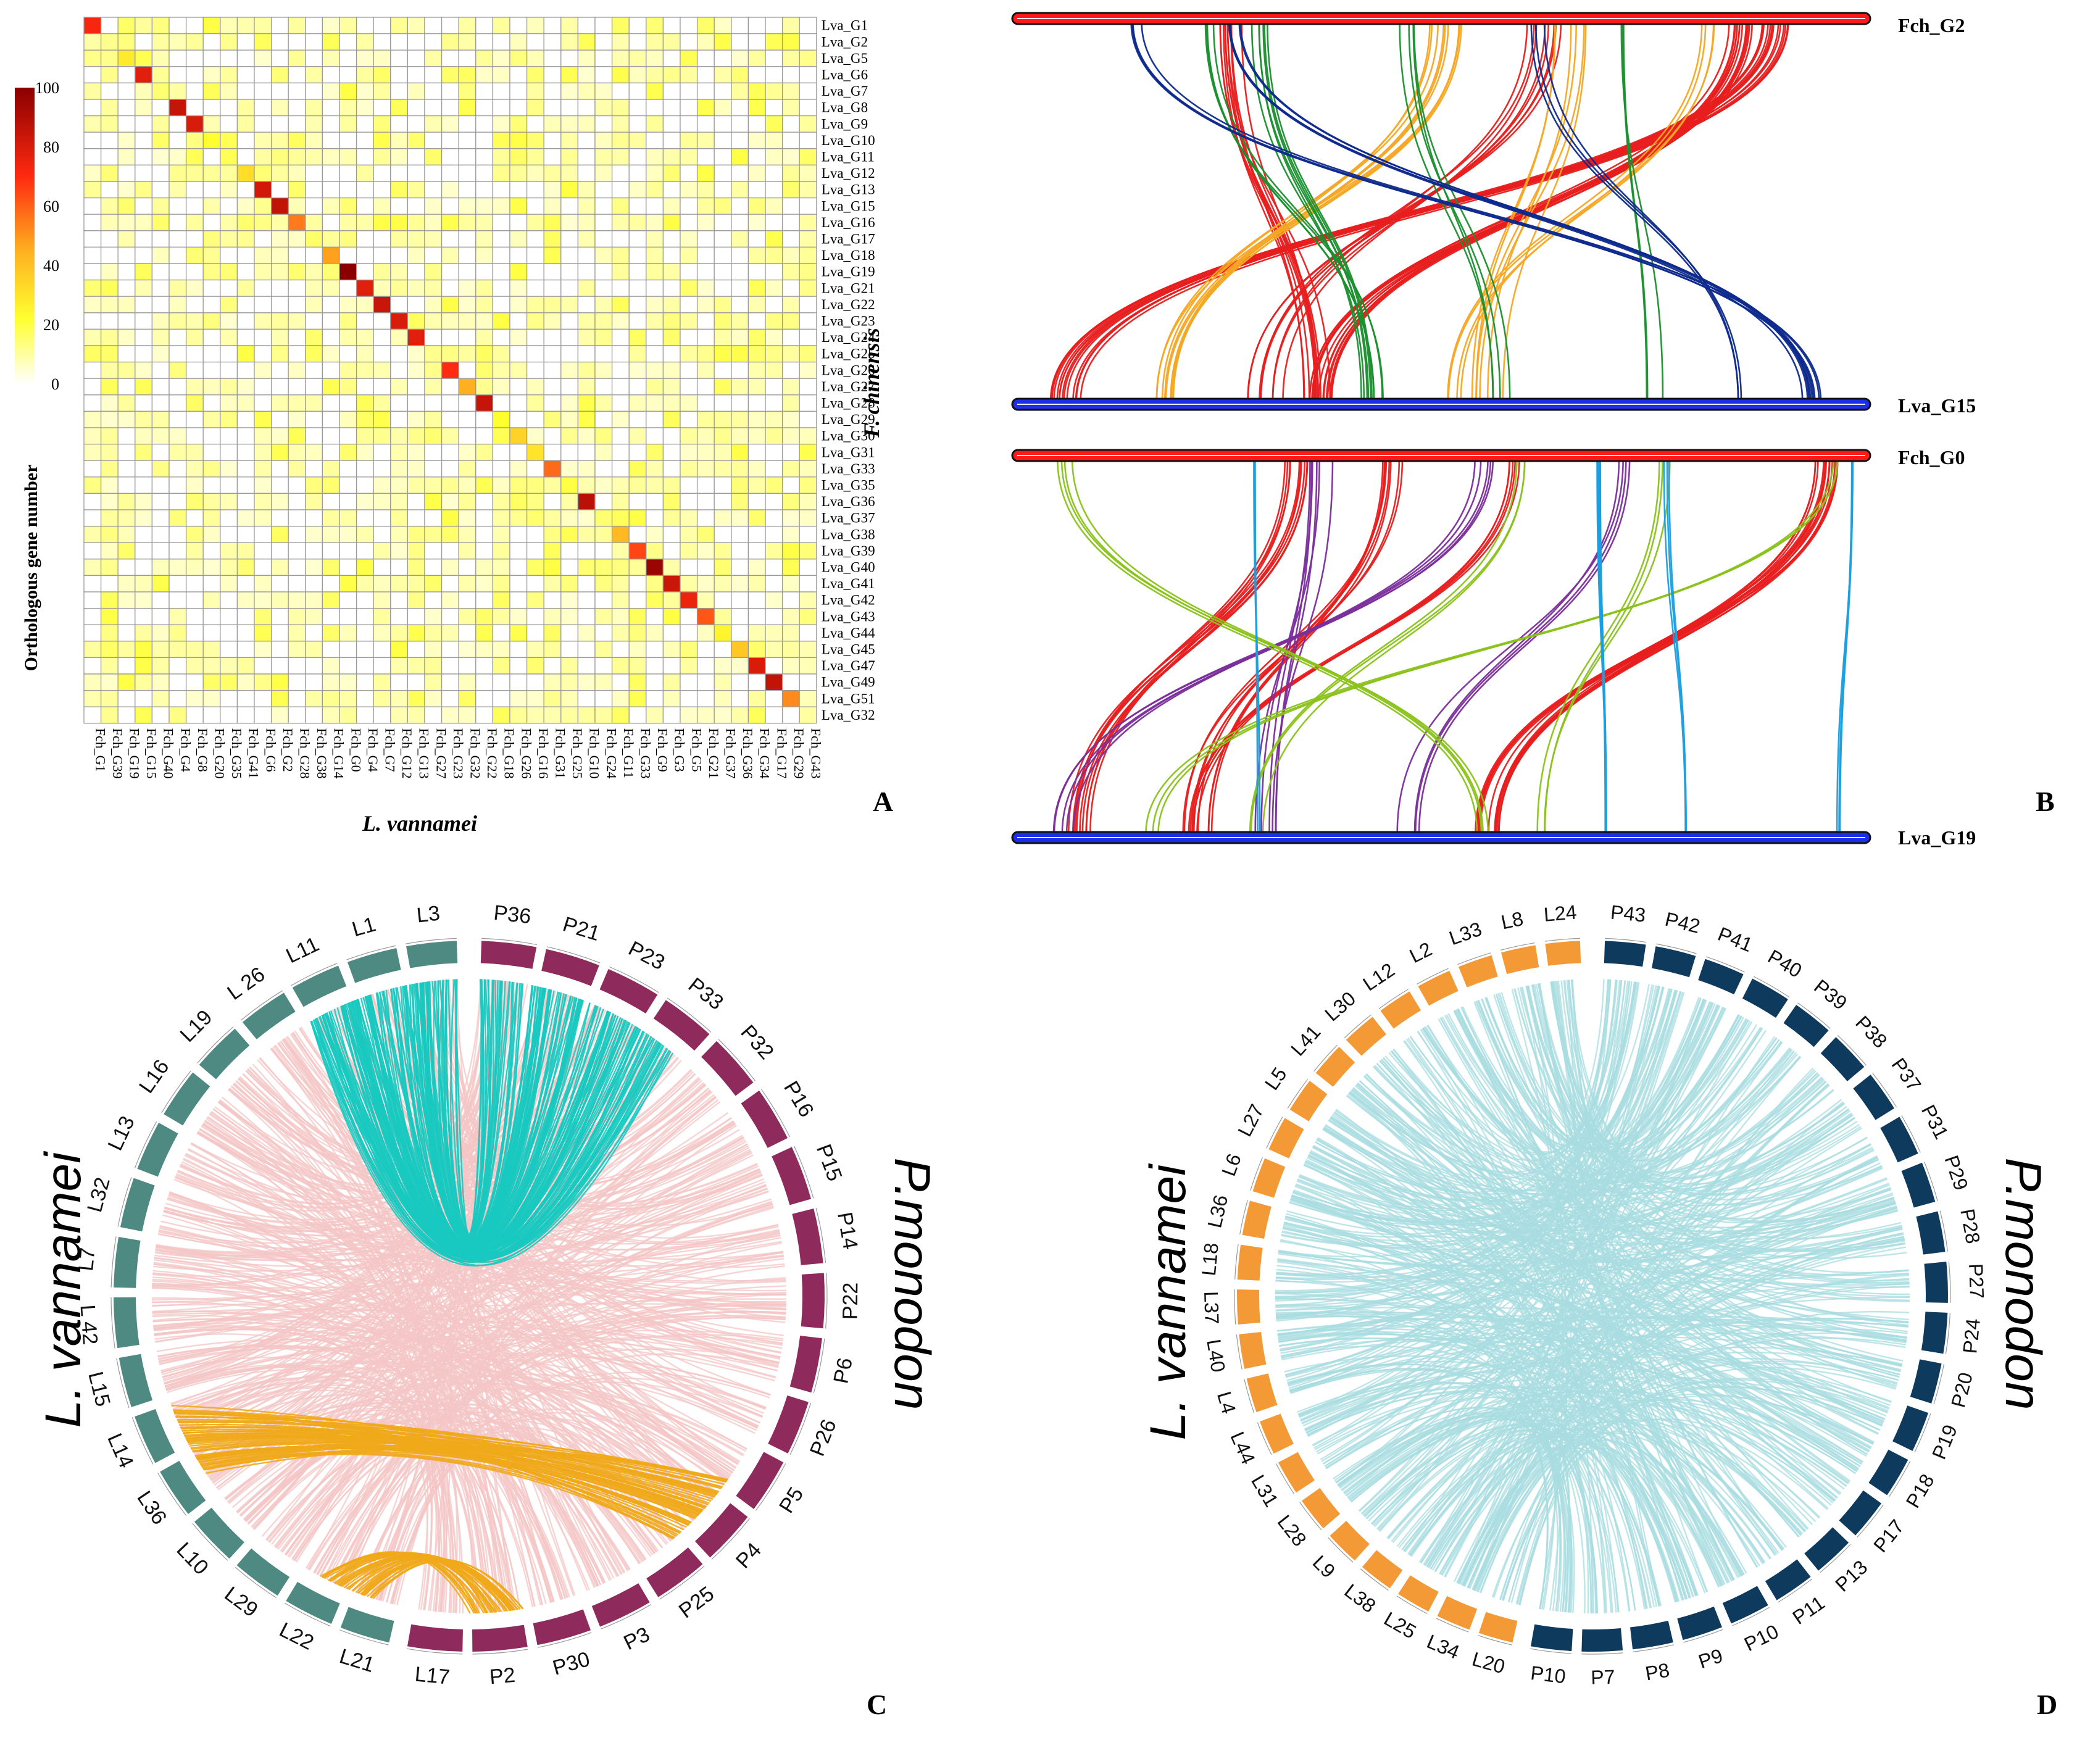 The width and height of the screenshot is (2077, 1764). I want to click on heatmap-col-label: Fch_G11, so click(628, 753).